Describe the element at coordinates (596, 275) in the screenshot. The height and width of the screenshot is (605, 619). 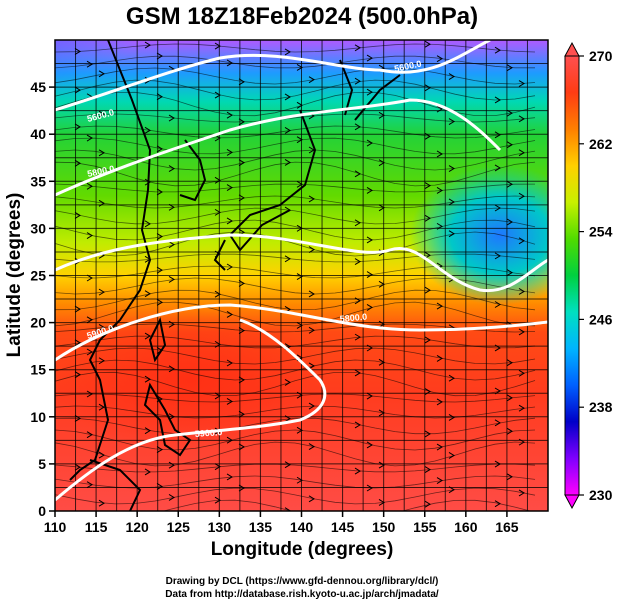
I see `colorbar-ticks: 230 238 246 254 262 270` at that location.